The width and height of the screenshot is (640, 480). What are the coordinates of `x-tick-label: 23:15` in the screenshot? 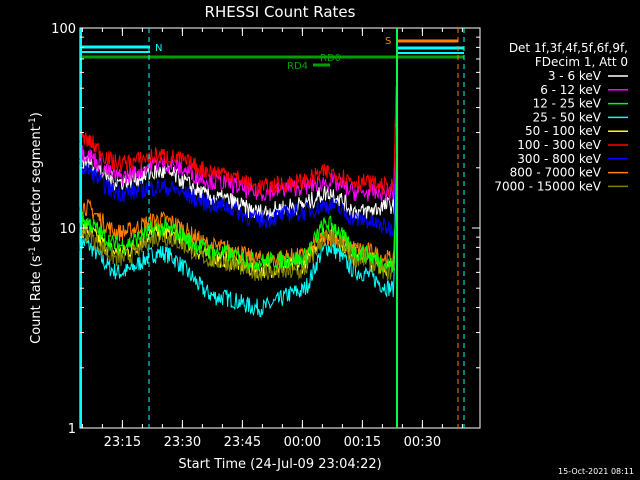 It's located at (122, 442).